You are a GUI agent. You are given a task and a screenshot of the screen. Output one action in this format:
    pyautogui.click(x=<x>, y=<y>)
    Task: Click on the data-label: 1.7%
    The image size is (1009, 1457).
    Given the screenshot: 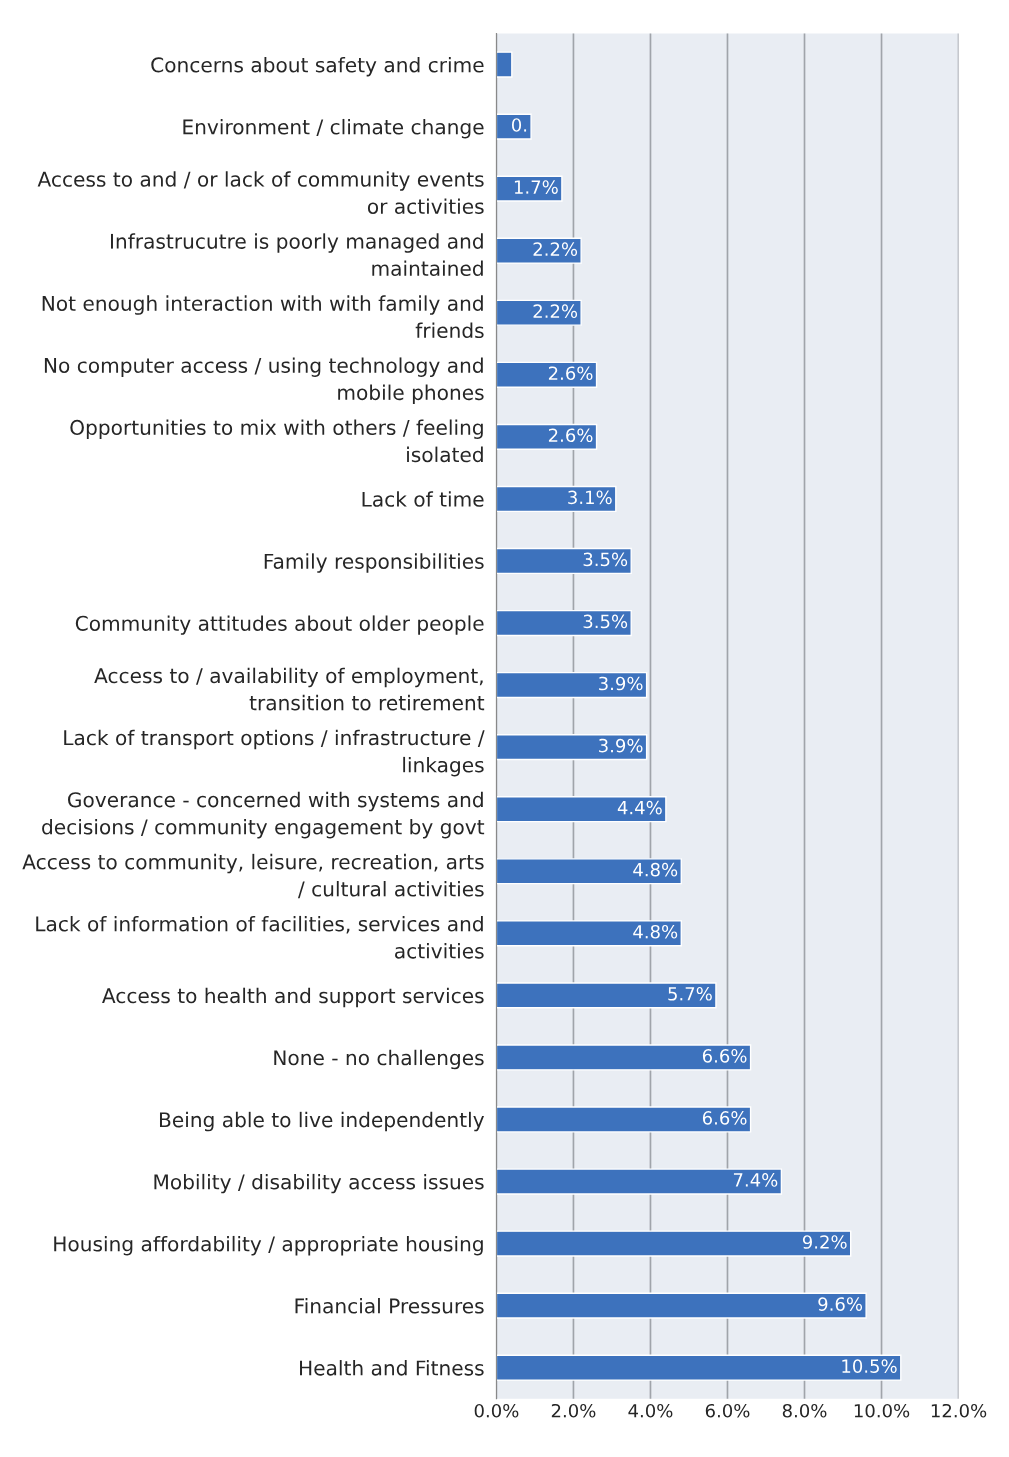 What is the action you would take?
    pyautogui.click(x=536, y=187)
    